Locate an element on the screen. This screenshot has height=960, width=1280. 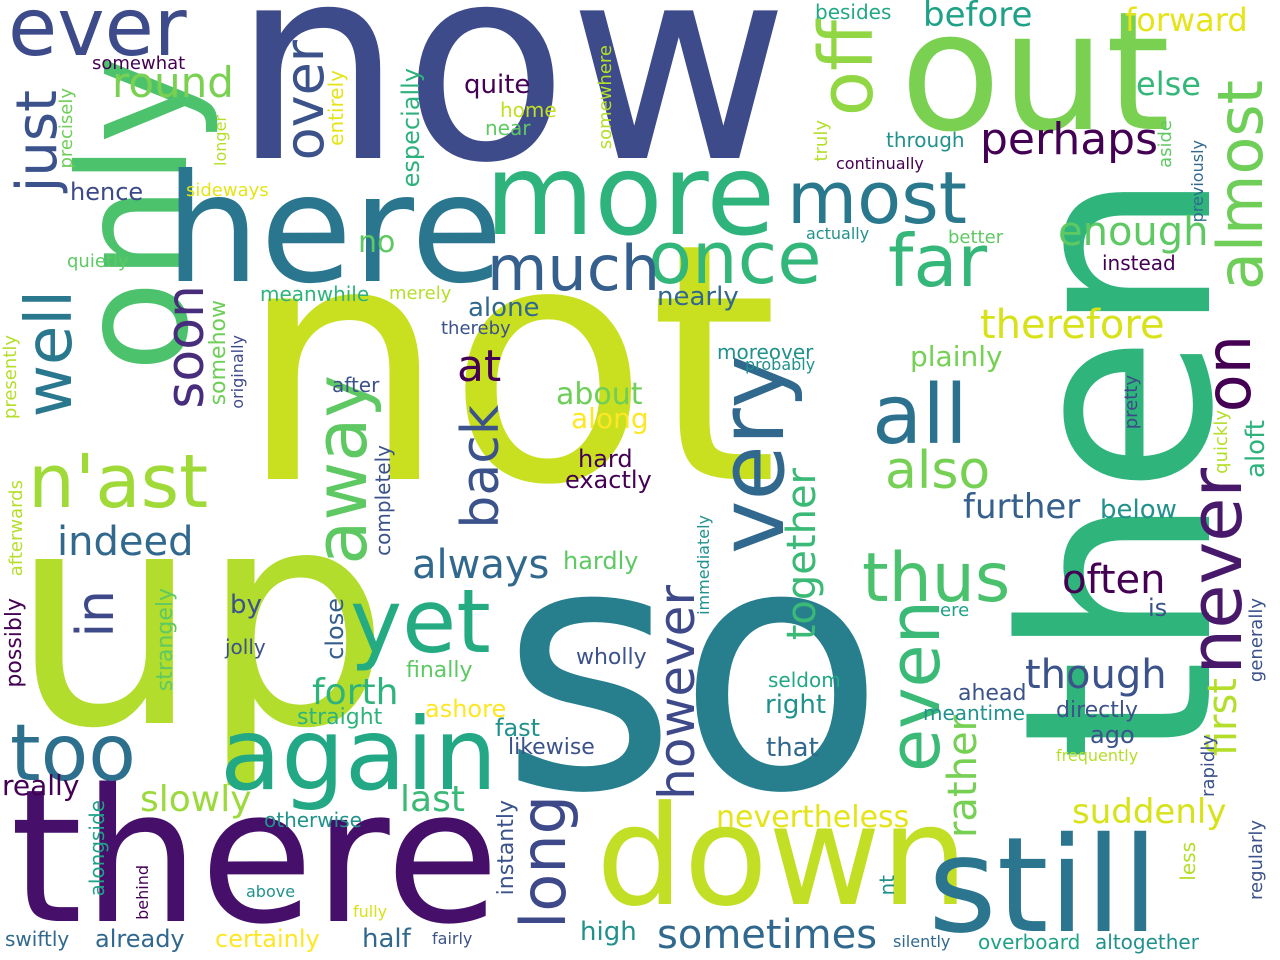
word-now: now is located at coordinates (511, 111).